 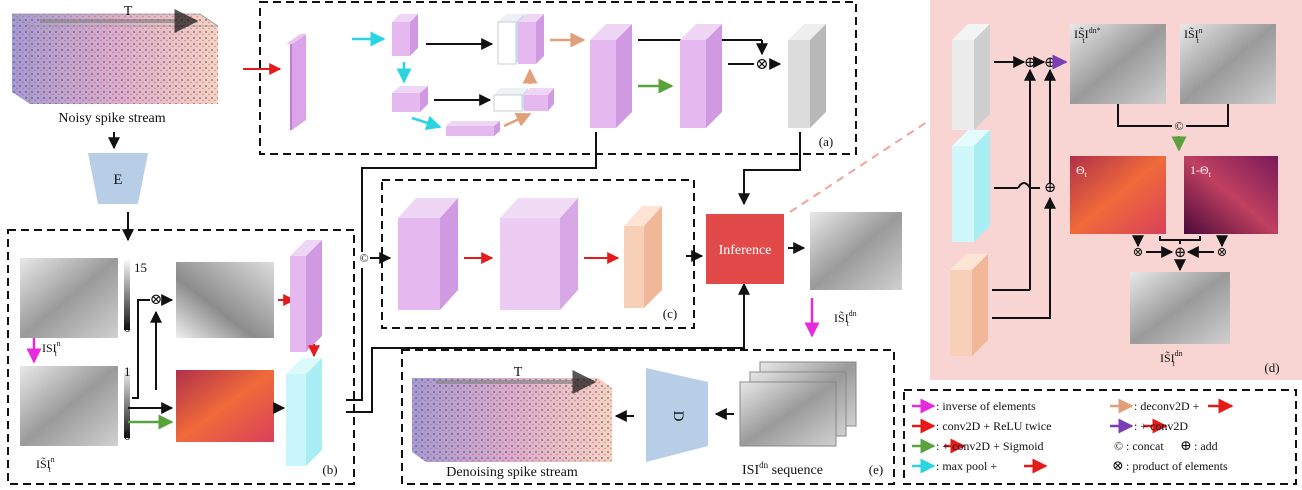 What do you see at coordinates (45, 464) in the screenshot?
I see `isi-tilde-label: IS̃In t` at bounding box center [45, 464].